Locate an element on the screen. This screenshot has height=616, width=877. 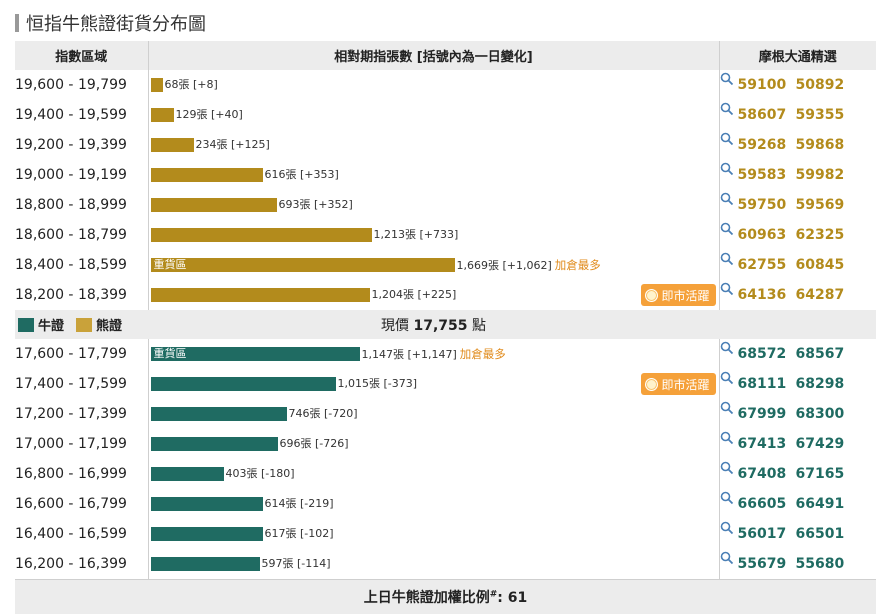
index-range: 18,200 - 18,399 is located at coordinates (82, 295).